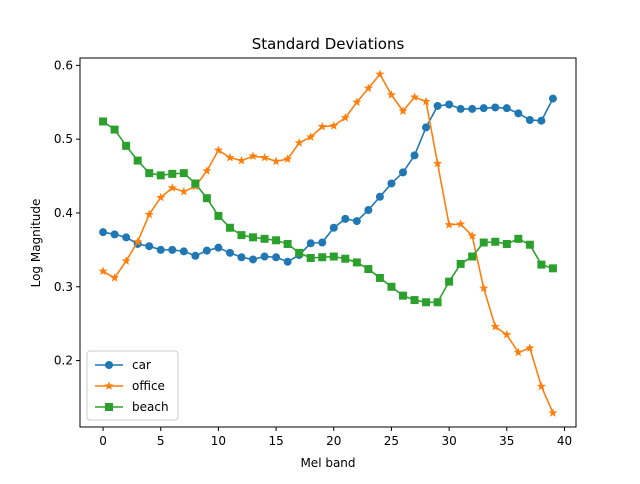 This screenshot has height=484, width=640. I want to click on x-tick-label: 5, so click(161, 441).